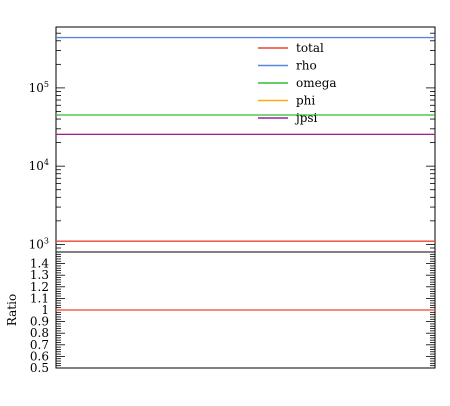  What do you see at coordinates (306, 118) in the screenshot?
I see `legend-label-jpsi: jpsi` at bounding box center [306, 118].